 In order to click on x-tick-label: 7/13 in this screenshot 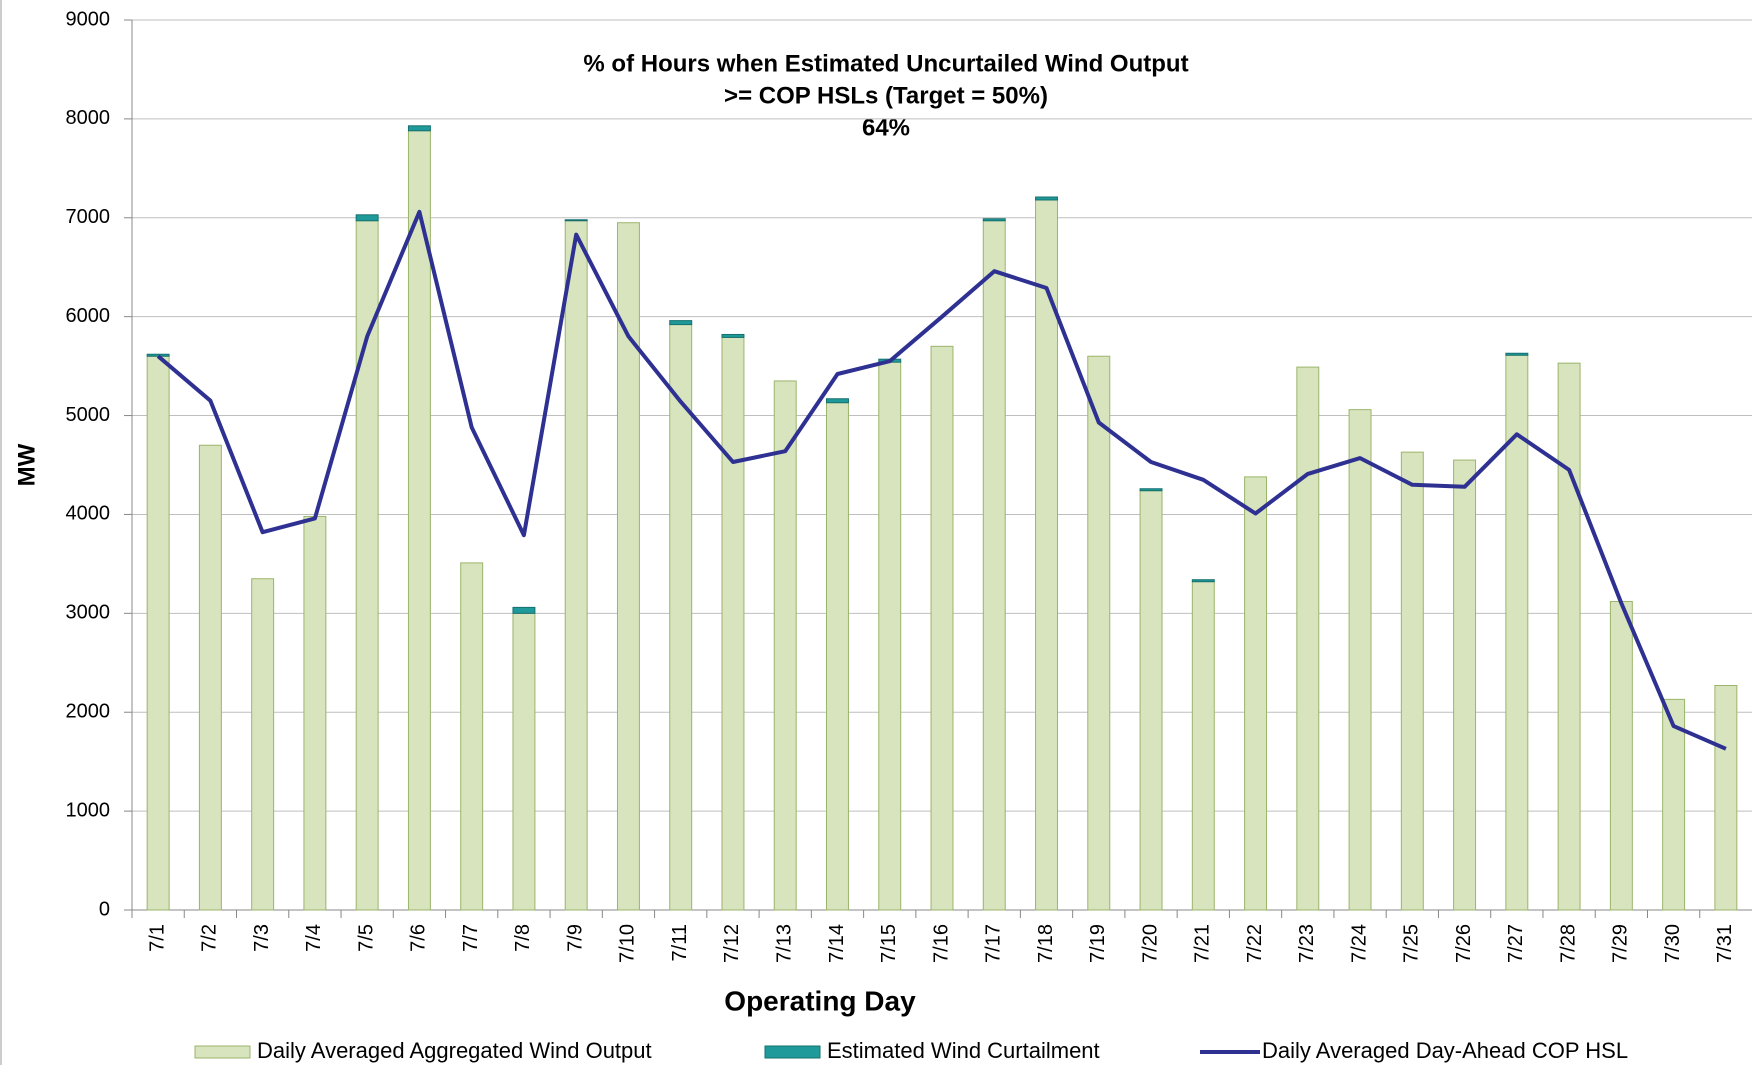, I will do `click(785, 943)`.